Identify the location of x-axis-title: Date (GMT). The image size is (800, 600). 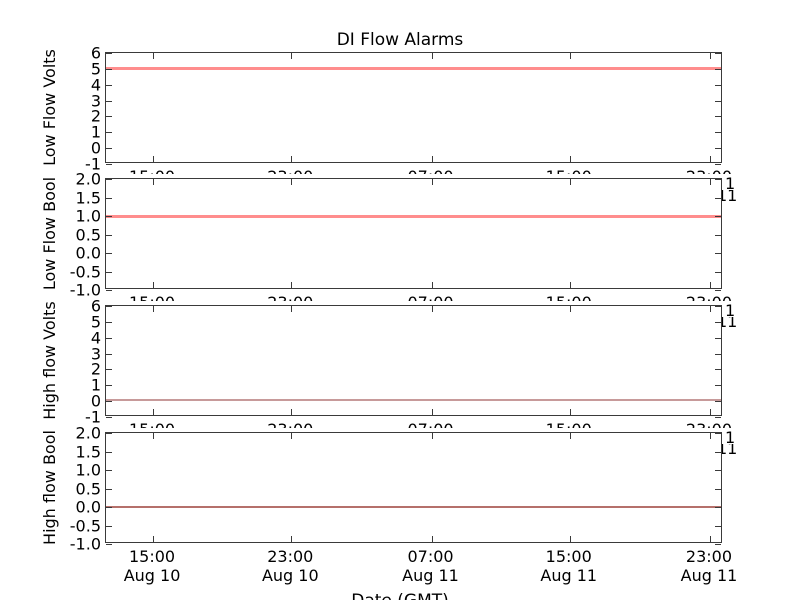
(400, 595).